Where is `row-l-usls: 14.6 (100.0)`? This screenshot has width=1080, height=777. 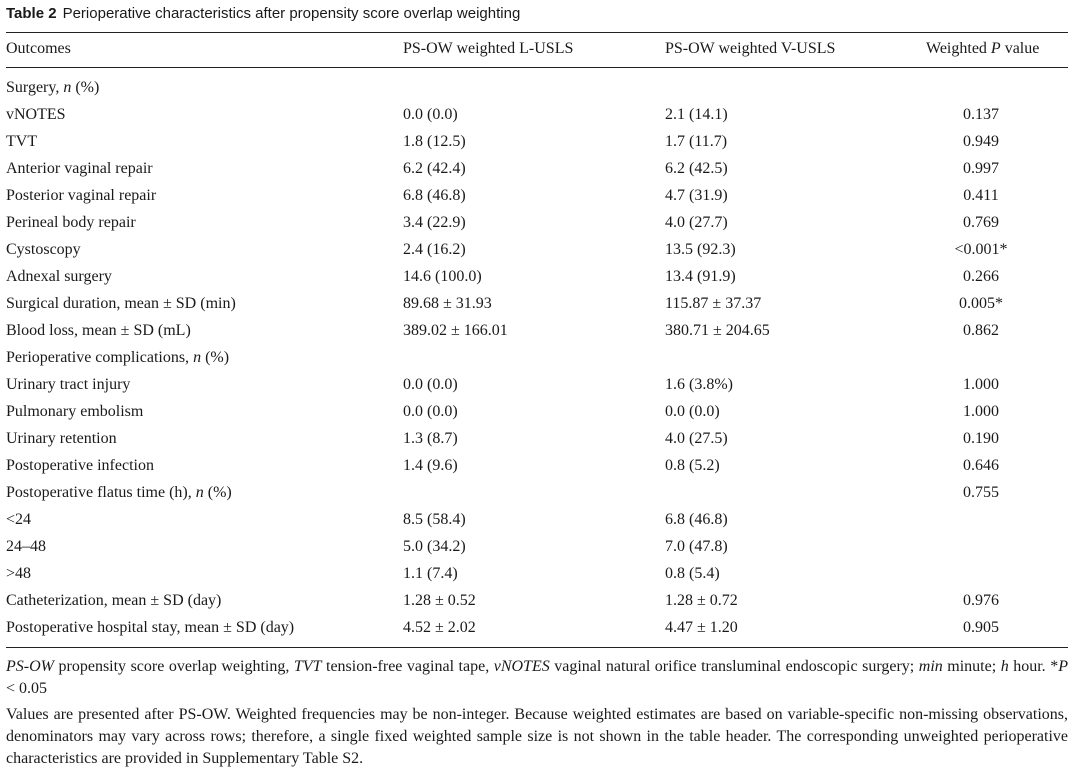 row-l-usls: 14.6 (100.0) is located at coordinates (442, 276).